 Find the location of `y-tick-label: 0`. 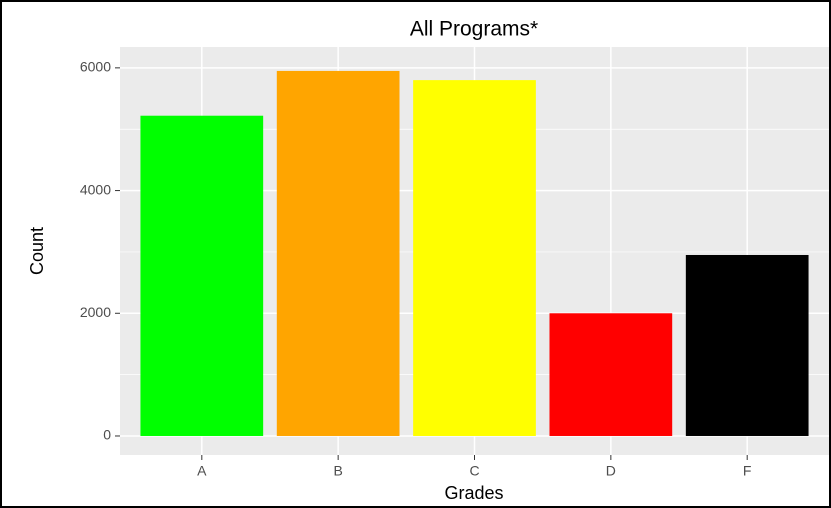

y-tick-label: 0 is located at coordinates (107, 435).